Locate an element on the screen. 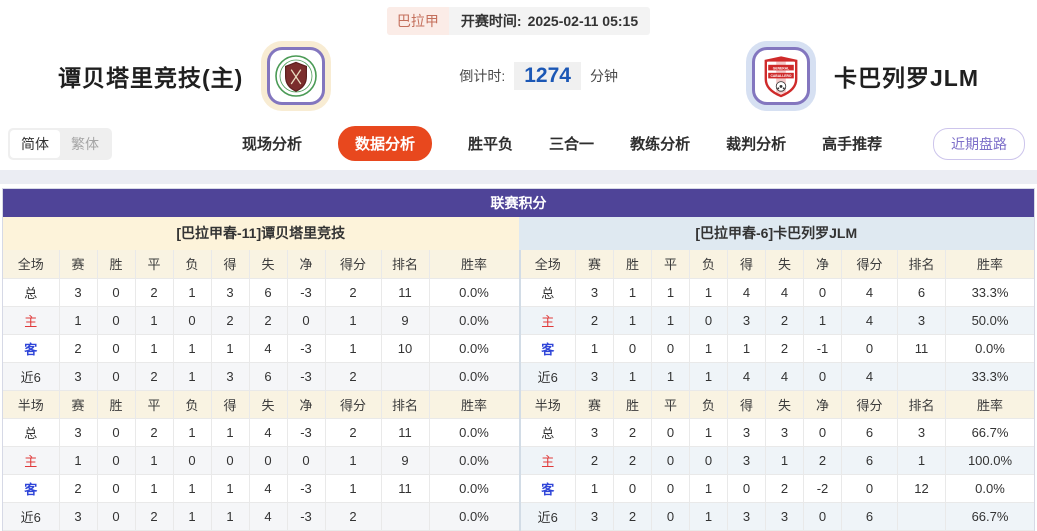  table-title: 联赛积分 is located at coordinates (518, 203).